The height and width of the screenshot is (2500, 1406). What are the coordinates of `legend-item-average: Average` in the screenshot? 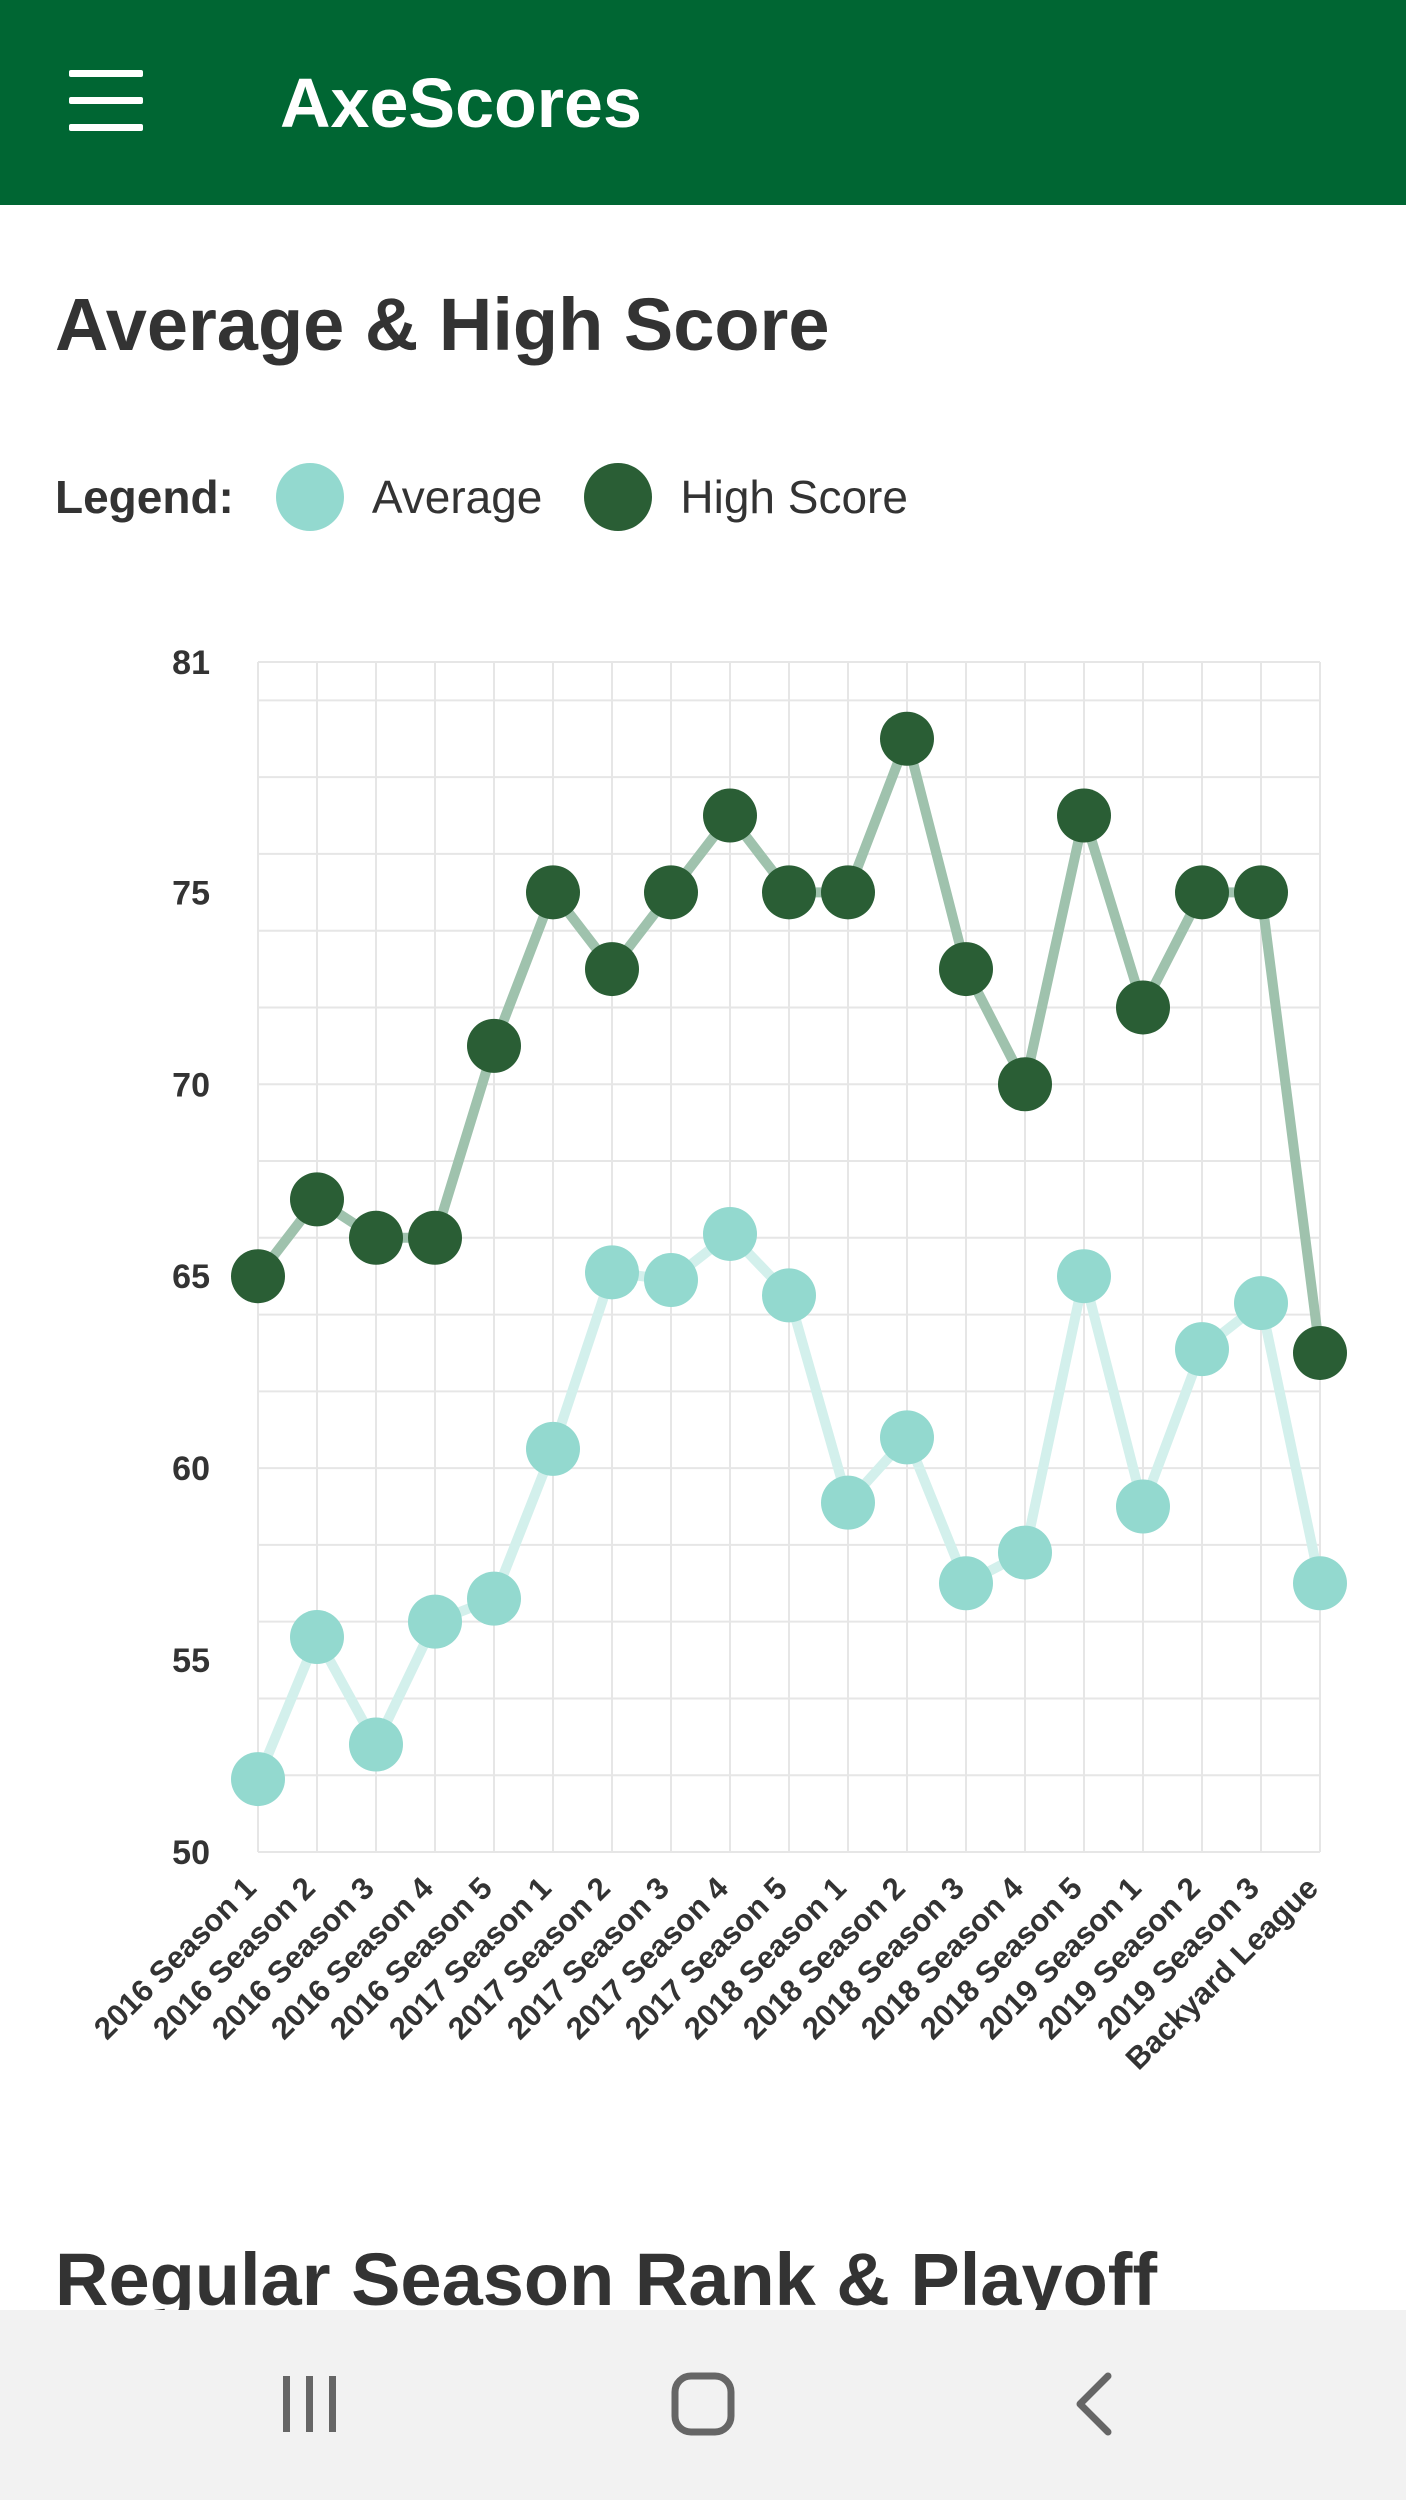 It's located at (409, 497).